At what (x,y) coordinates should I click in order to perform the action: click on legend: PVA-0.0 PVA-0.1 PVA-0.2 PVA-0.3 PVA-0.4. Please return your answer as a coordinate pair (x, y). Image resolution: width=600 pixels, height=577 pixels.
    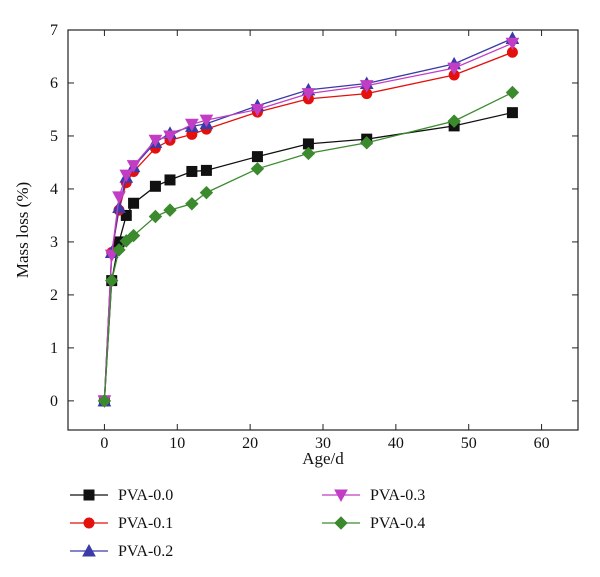
    Looking at the image, I should click on (247, 523).